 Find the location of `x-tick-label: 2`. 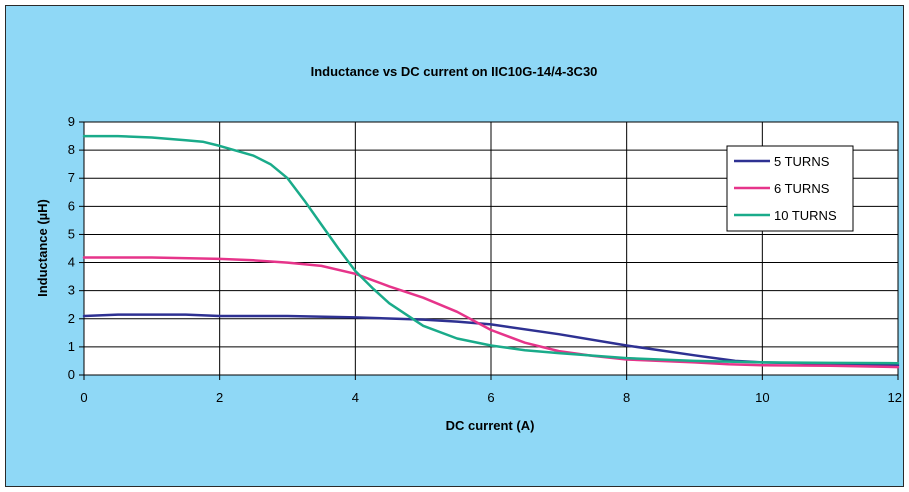

x-tick-label: 2 is located at coordinates (219, 397).